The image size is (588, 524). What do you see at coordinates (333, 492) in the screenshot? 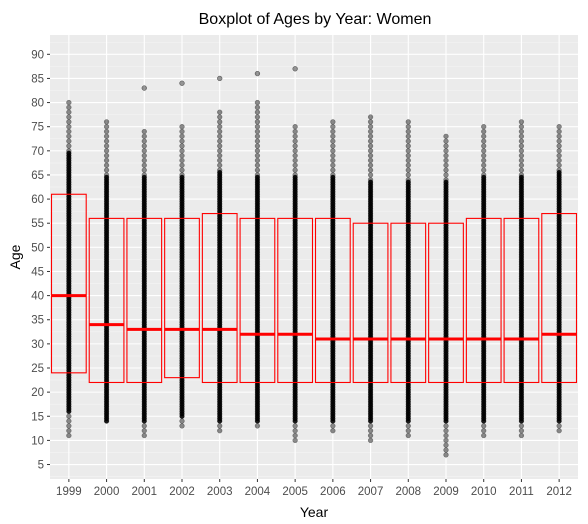
I see `x-tick-label: 2006` at bounding box center [333, 492].